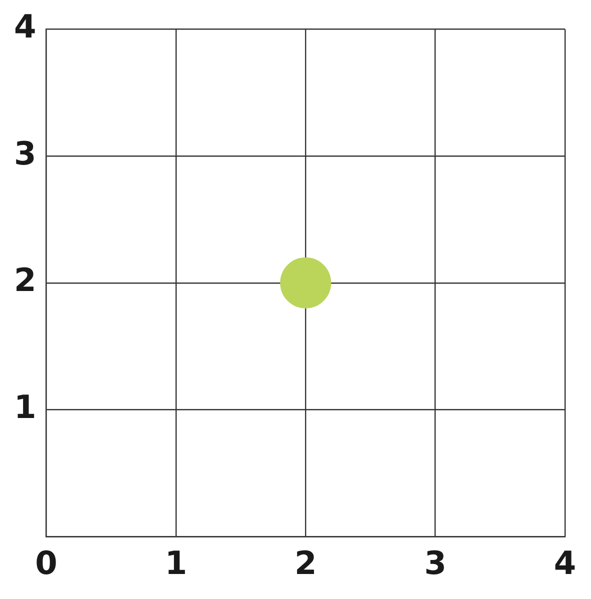  I want to click on x-tick-label: 2, so click(305, 563).